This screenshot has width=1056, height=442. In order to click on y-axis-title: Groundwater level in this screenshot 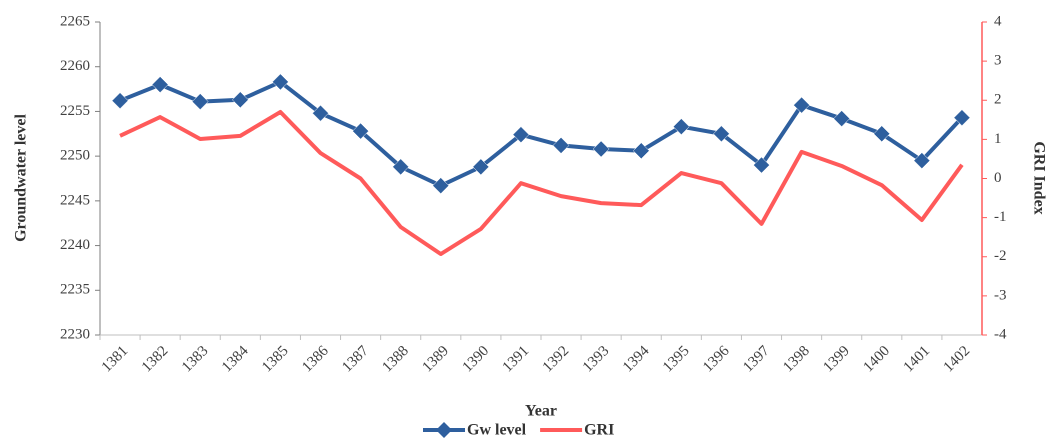, I will do `click(21, 178)`.